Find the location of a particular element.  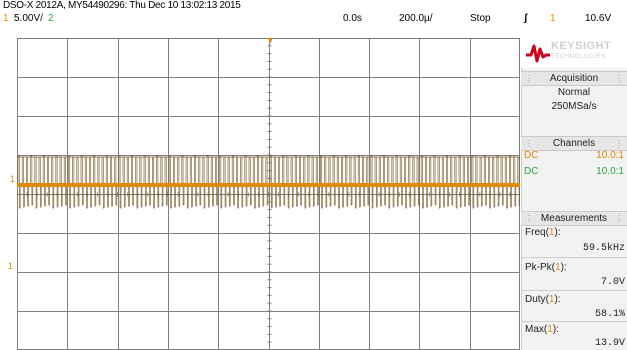

run-state: Stop is located at coordinates (480, 18).